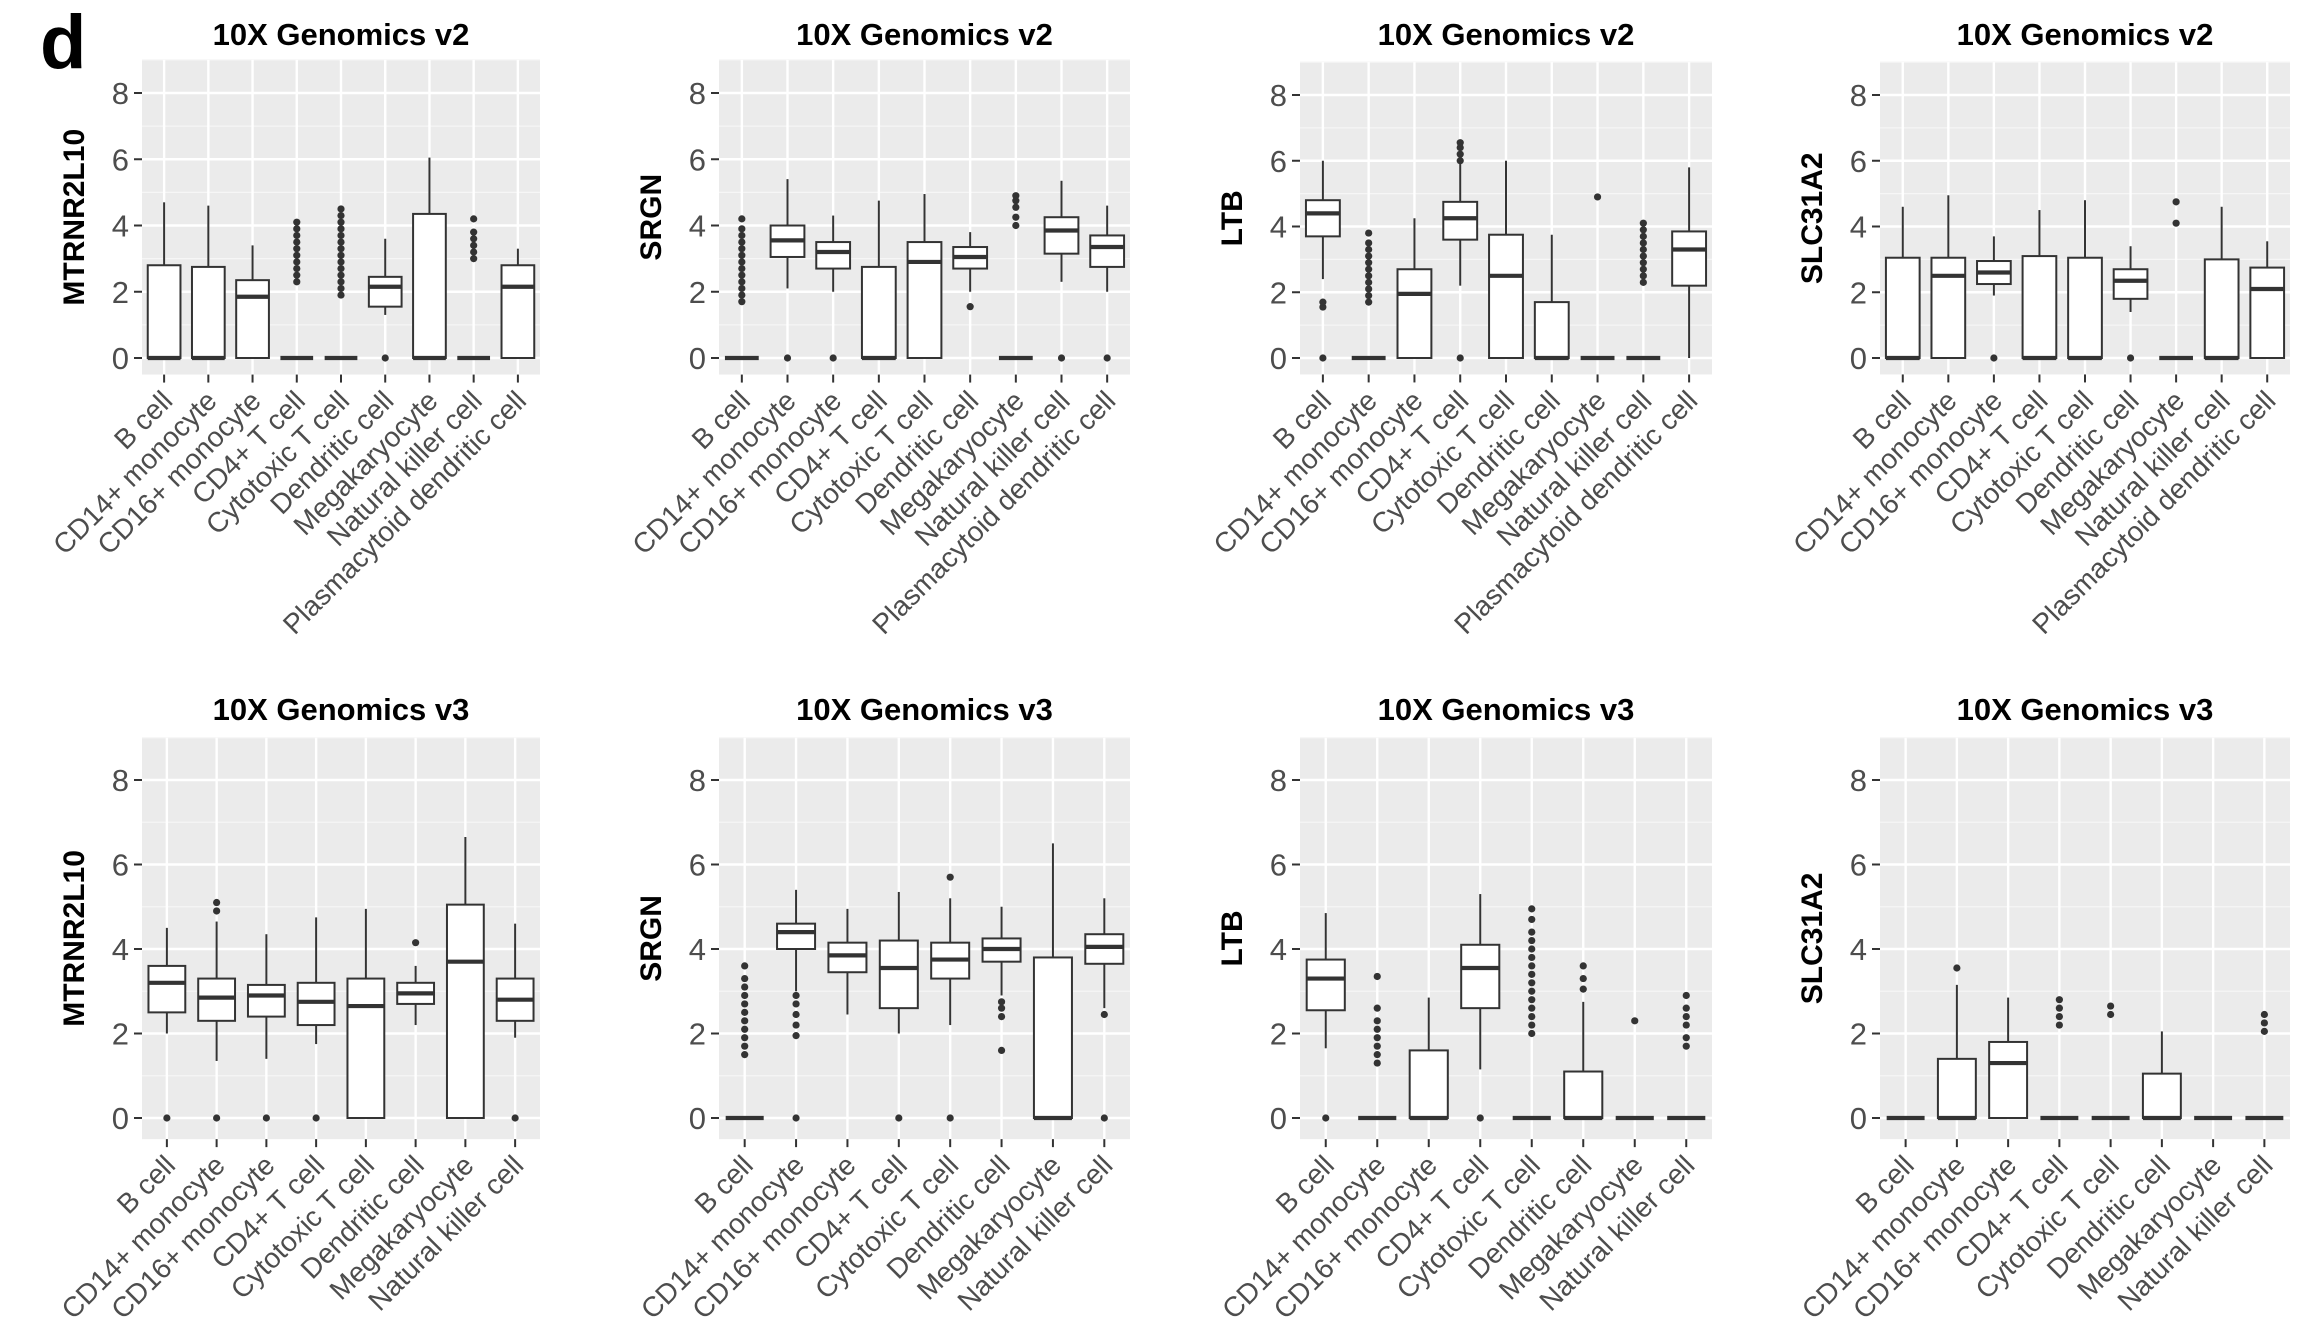 The height and width of the screenshot is (1342, 2320). What do you see at coordinates (1107, 283) in the screenshot?
I see `box-plasmacytoid-dendritic-cell` at bounding box center [1107, 283].